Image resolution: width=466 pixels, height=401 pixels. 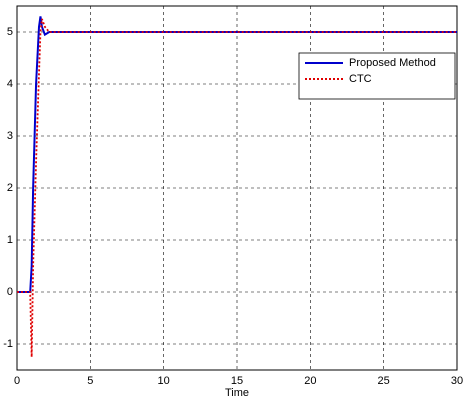 I want to click on x-tick-label: 30, so click(x=457, y=381).